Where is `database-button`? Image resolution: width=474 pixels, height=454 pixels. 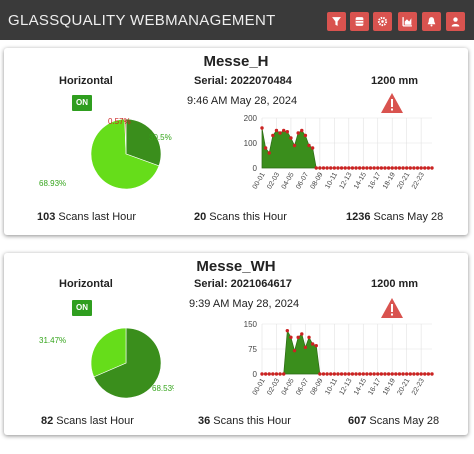
database-button is located at coordinates (359, 21).